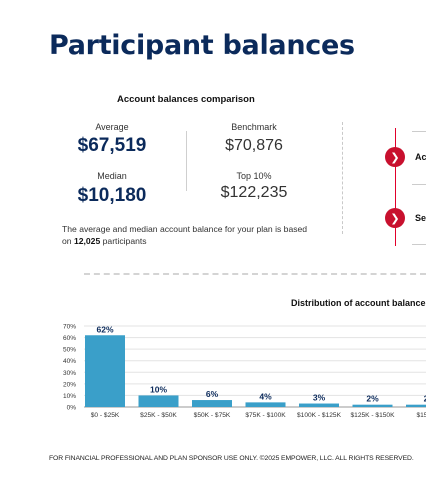 The height and width of the screenshot is (480, 426). What do you see at coordinates (112, 176) in the screenshot?
I see `median-label: Median` at bounding box center [112, 176].